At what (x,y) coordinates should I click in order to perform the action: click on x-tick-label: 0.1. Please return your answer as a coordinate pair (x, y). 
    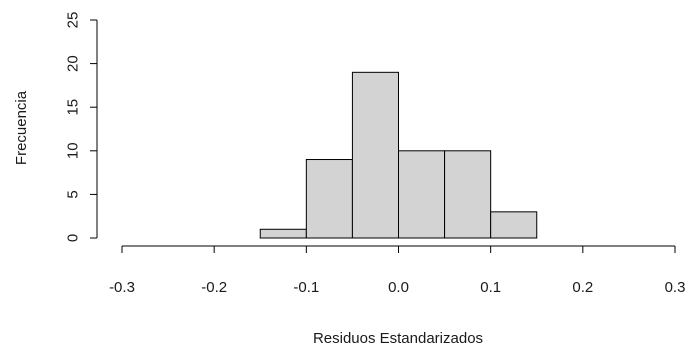
    Looking at the image, I should click on (490, 287).